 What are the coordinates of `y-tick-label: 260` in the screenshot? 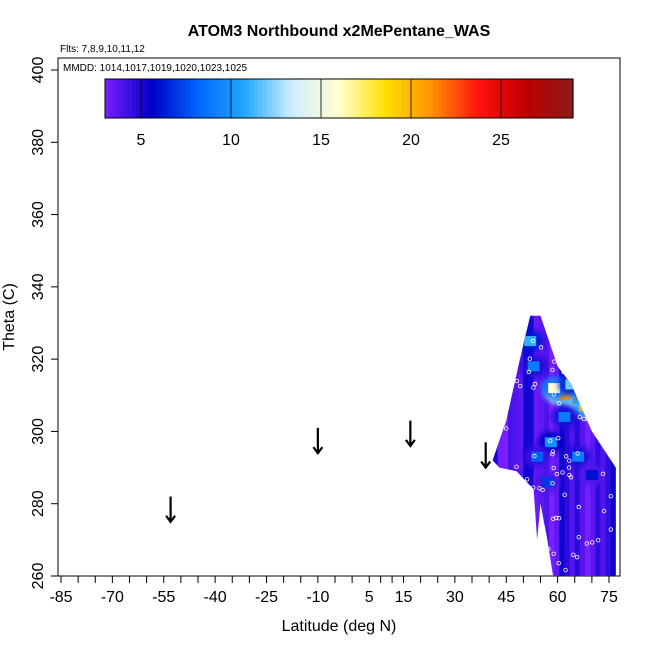 It's located at (38, 576).